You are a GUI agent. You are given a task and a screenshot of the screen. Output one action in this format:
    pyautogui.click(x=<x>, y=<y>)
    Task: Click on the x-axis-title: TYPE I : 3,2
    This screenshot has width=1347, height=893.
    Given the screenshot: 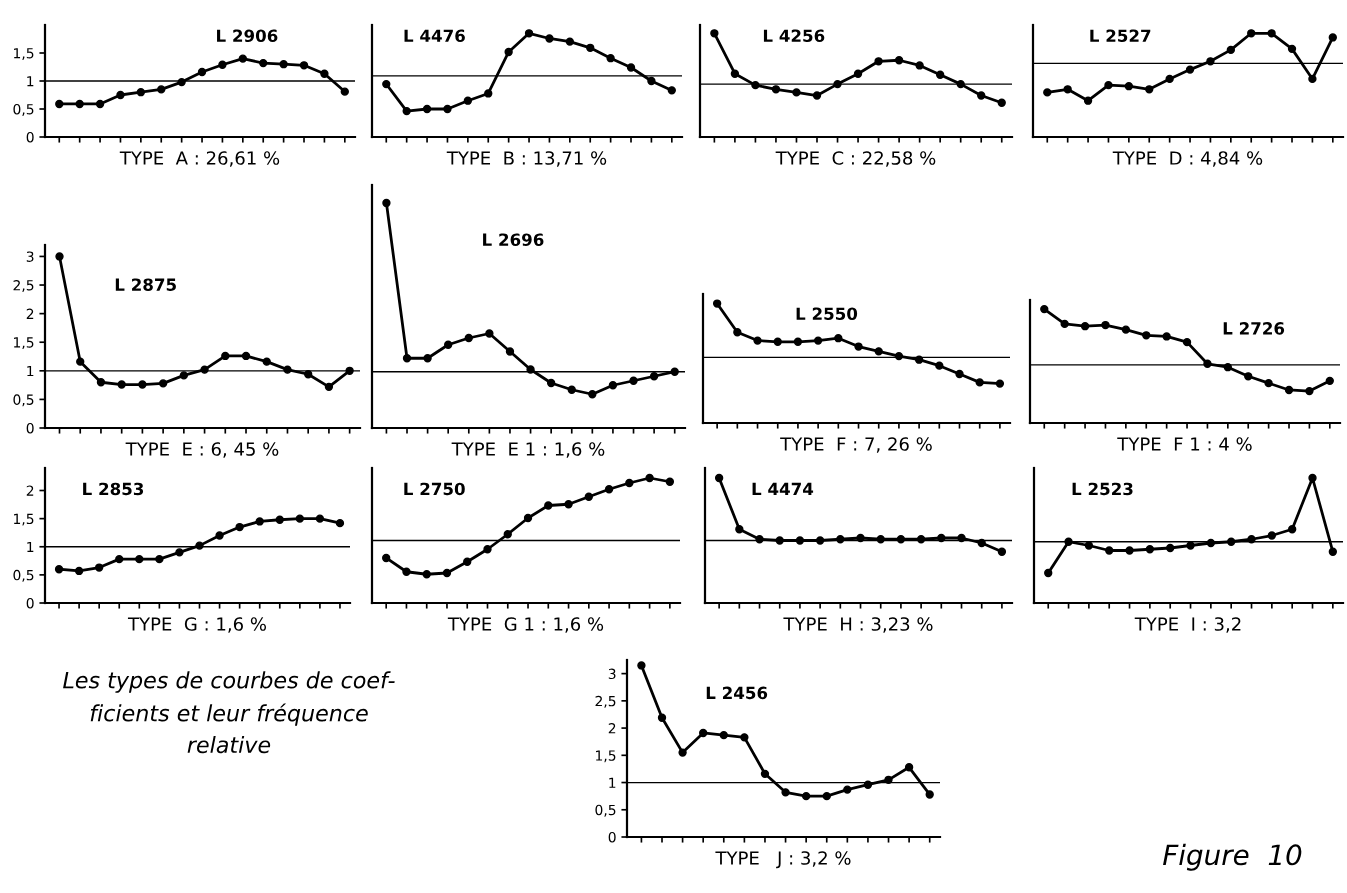 What is the action you would take?
    pyautogui.click(x=1187, y=625)
    